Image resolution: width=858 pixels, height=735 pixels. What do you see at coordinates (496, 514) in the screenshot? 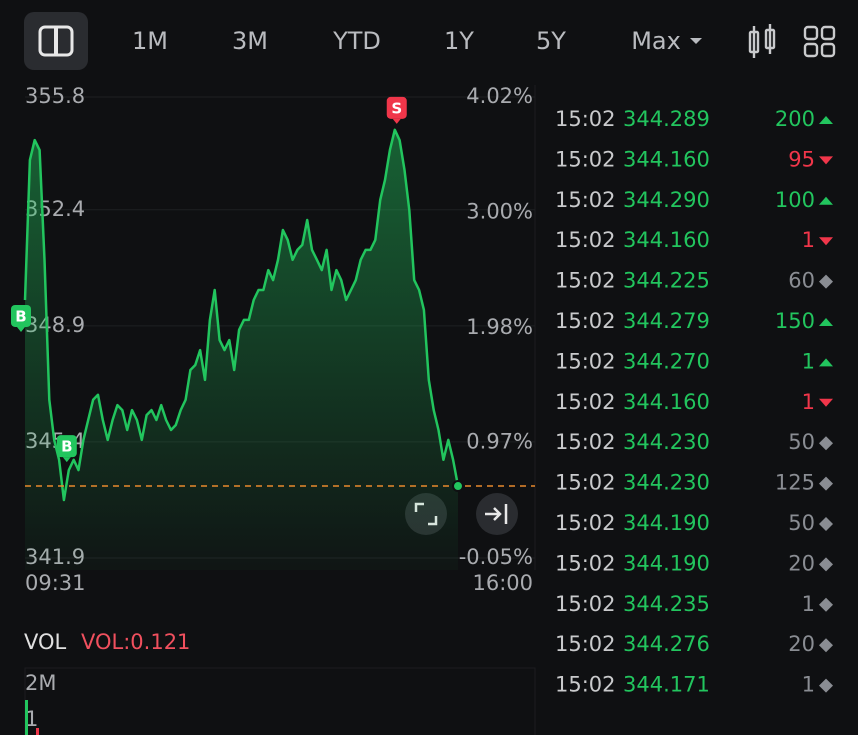
I see `jump-latest-icon` at bounding box center [496, 514].